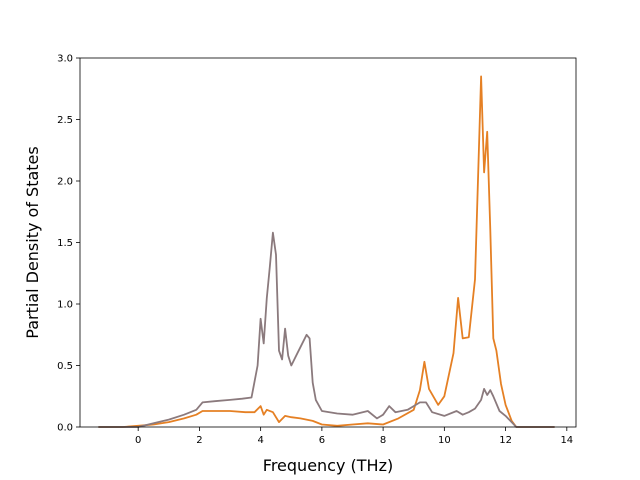 The image size is (640, 480). Describe the element at coordinates (65, 366) in the screenshot. I see `y-tick-label: 0.5` at that location.